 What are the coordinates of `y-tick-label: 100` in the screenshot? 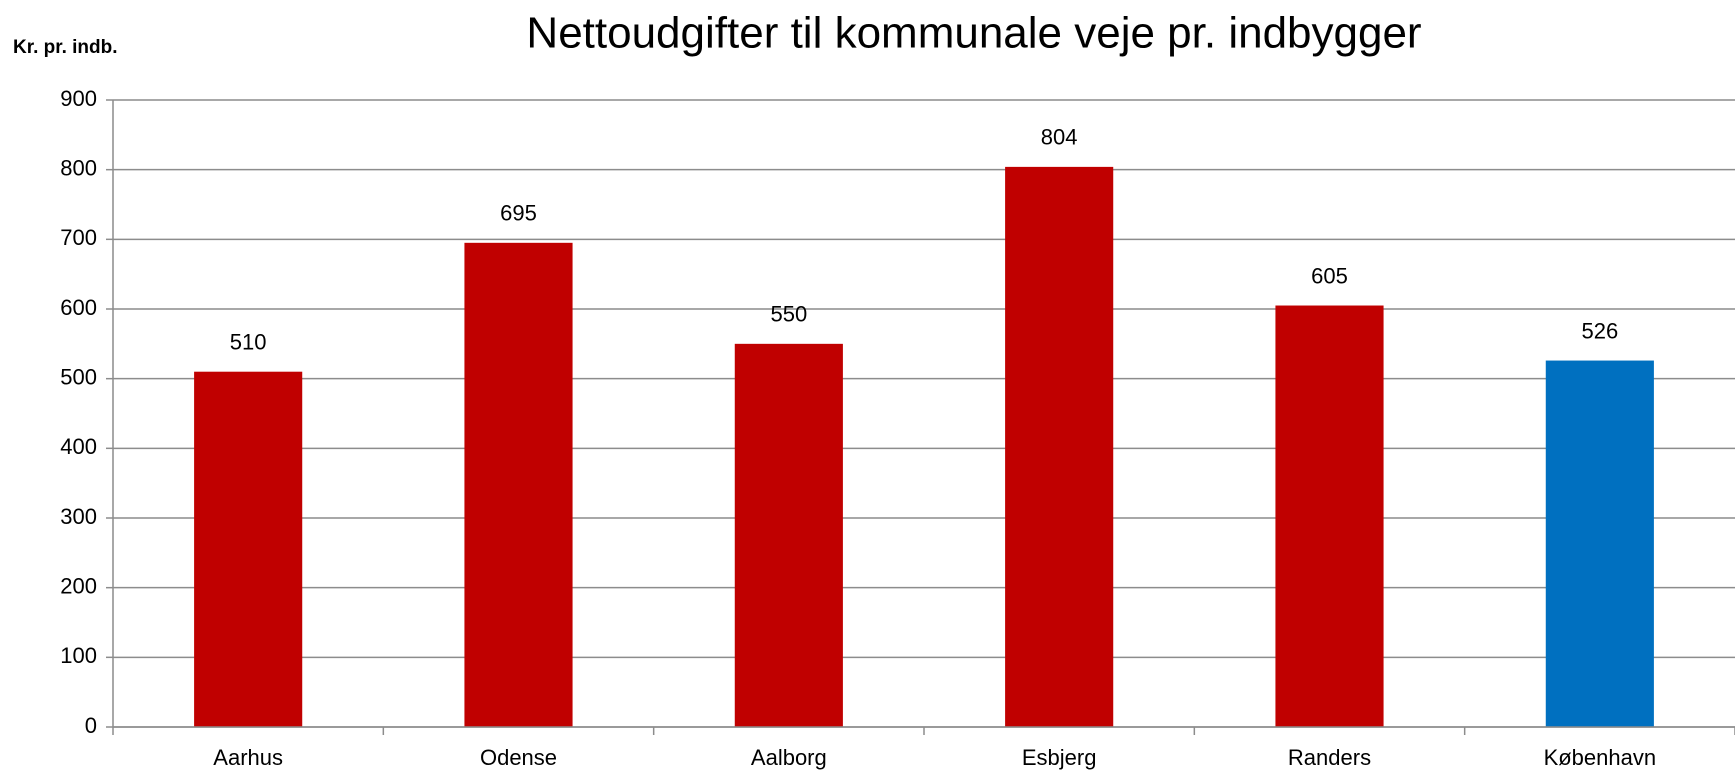 It's located at (78, 655).